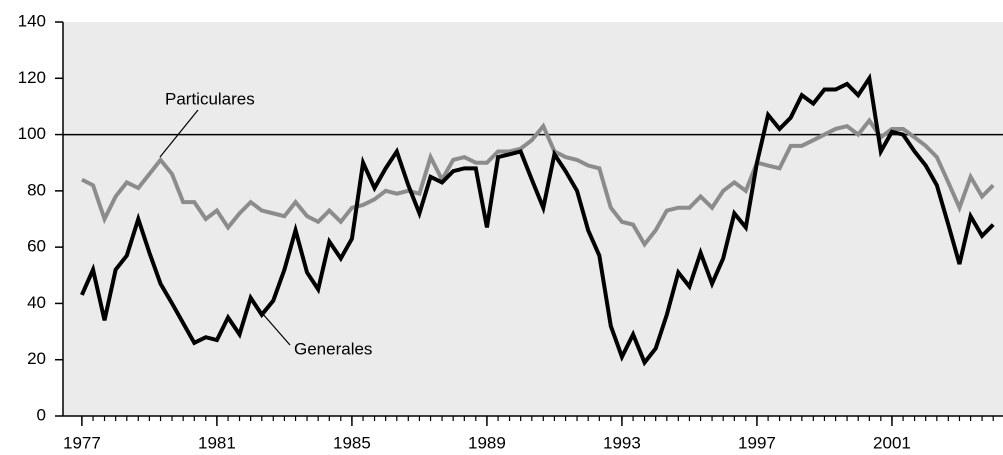  I want to click on y-tick-label: 140, so click(32, 20).